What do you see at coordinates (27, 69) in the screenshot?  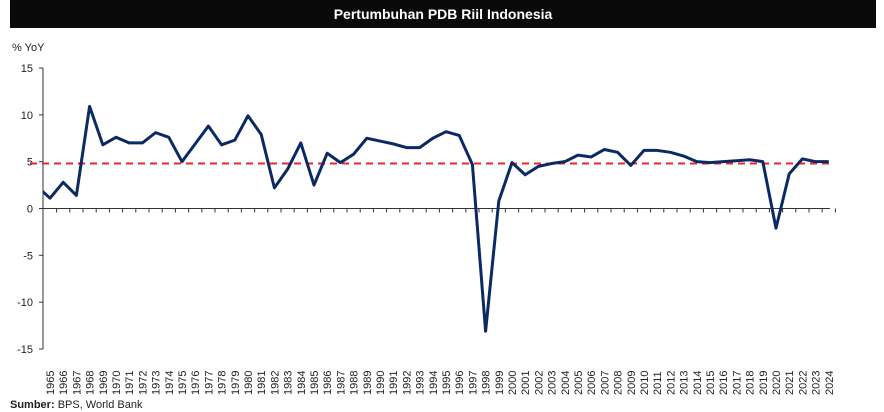 I see `y-tick-label: 15` at bounding box center [27, 69].